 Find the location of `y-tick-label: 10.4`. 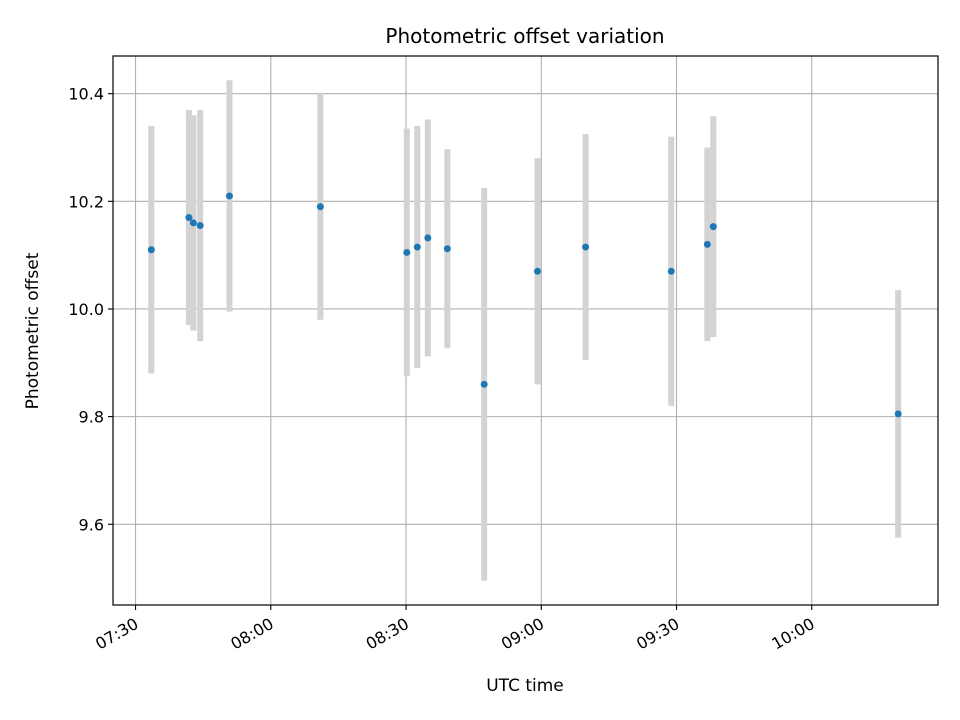

y-tick-label: 10.4 is located at coordinates (86, 94).